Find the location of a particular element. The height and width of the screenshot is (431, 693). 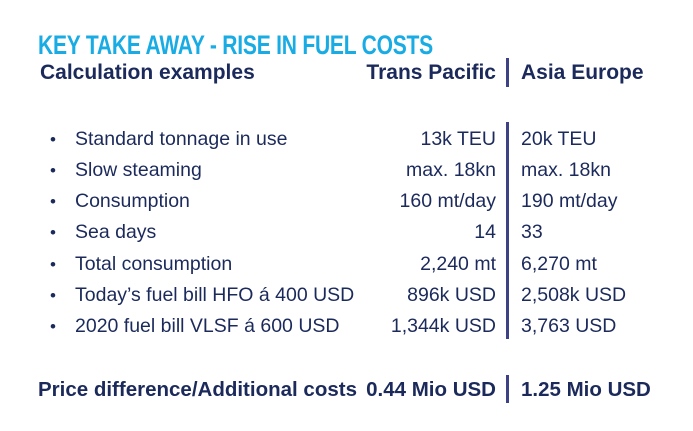

price-difference-trans-pacific: 0.44 Mio USD is located at coordinates (431, 389).